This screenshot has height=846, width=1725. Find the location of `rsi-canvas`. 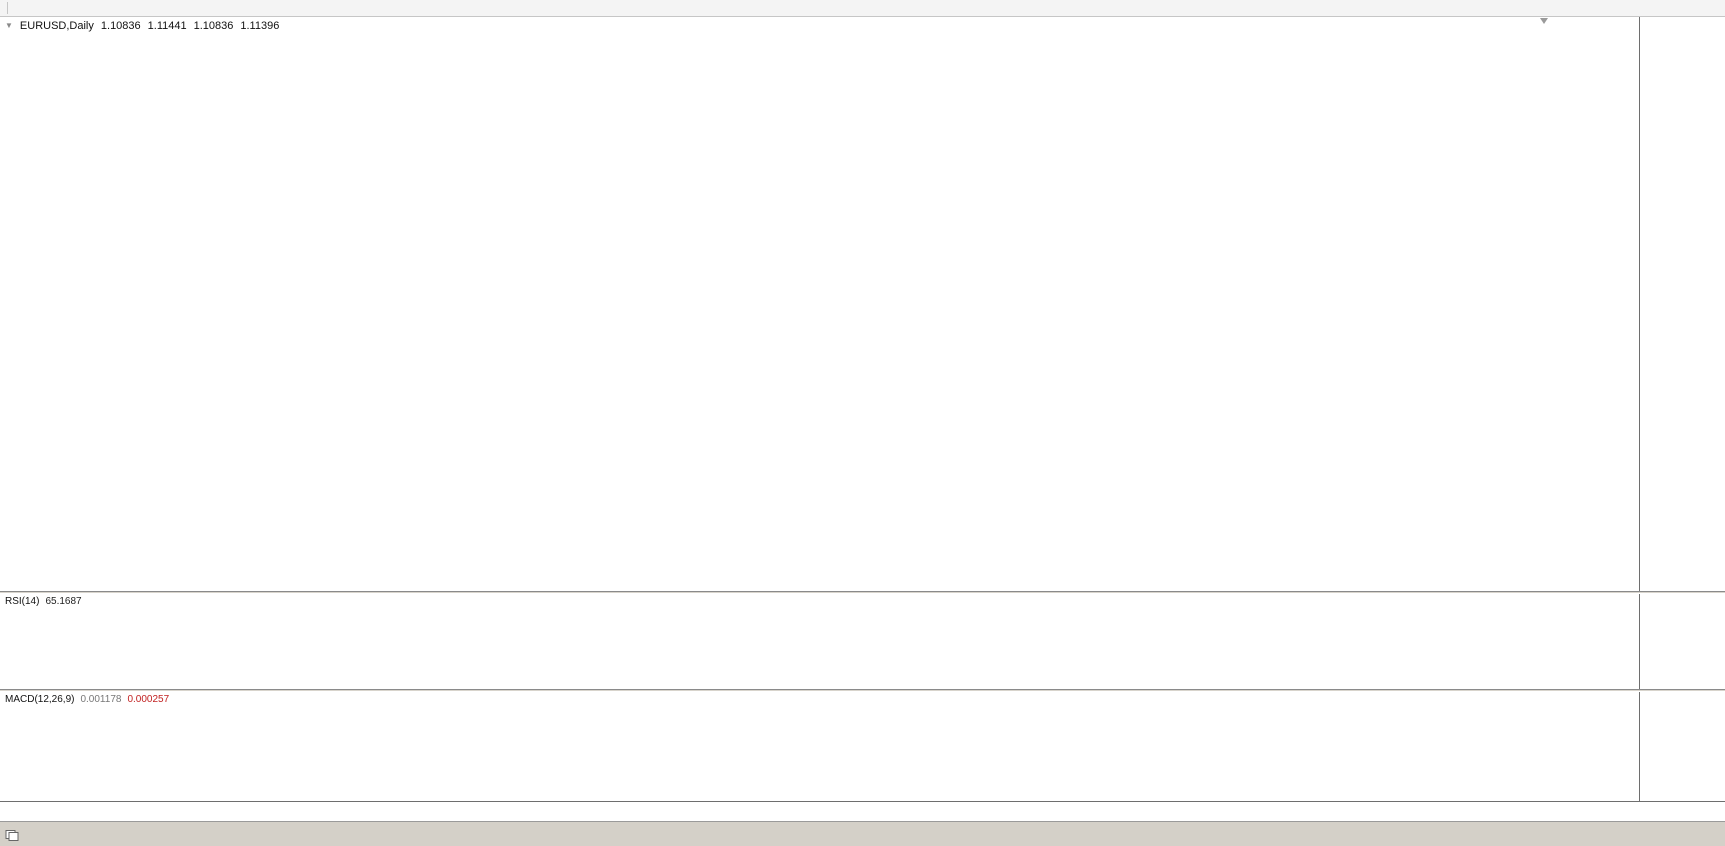

rsi-canvas is located at coordinates (819, 641).